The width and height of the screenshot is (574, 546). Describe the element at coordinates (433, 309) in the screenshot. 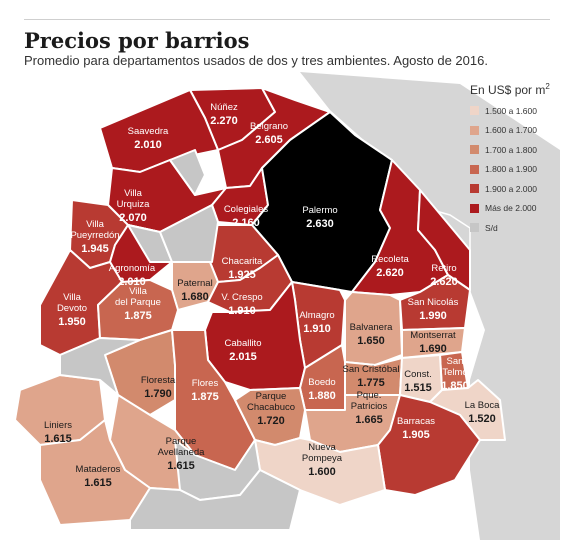

I see `label-san-nicolas: San Nicolás 1.990` at that location.